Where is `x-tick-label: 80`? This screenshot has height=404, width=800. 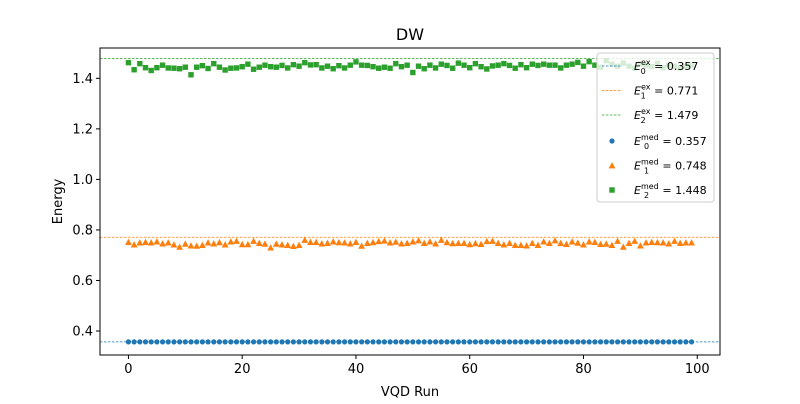 x-tick-label: 80 is located at coordinates (583, 369).